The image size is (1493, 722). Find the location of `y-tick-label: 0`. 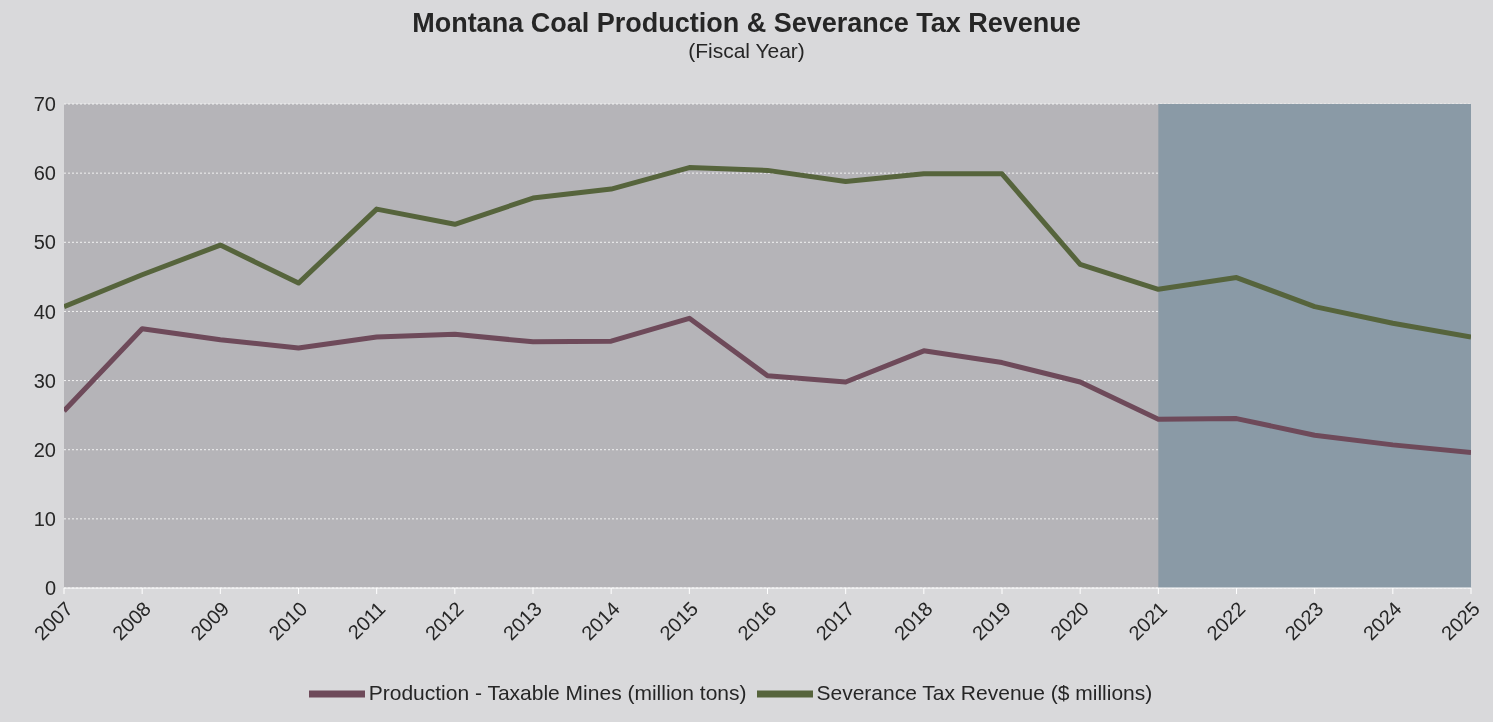

y-tick-label: 0 is located at coordinates (50, 588).